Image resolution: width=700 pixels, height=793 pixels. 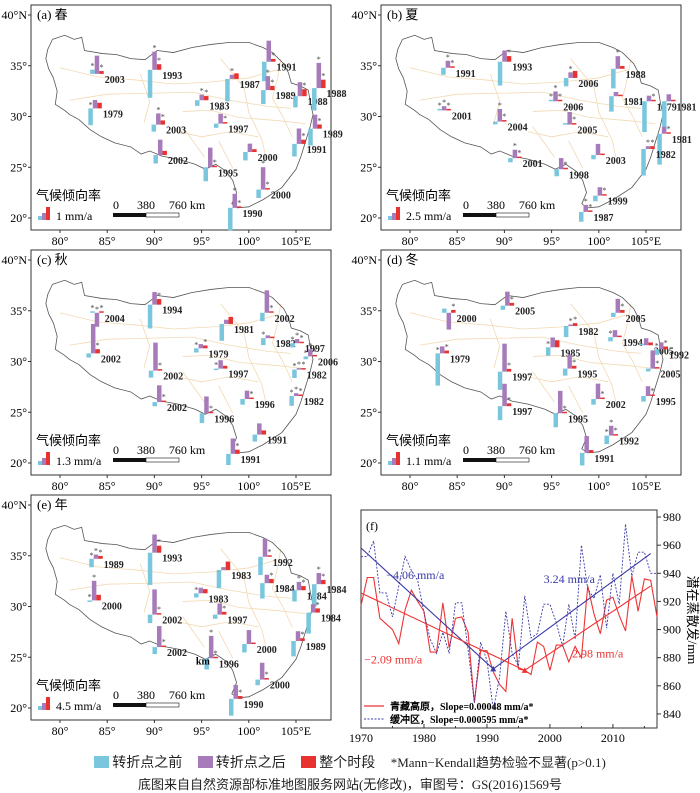 What do you see at coordinates (337, 94) in the screenshot?
I see `change-year-label: 1988` at bounding box center [337, 94].